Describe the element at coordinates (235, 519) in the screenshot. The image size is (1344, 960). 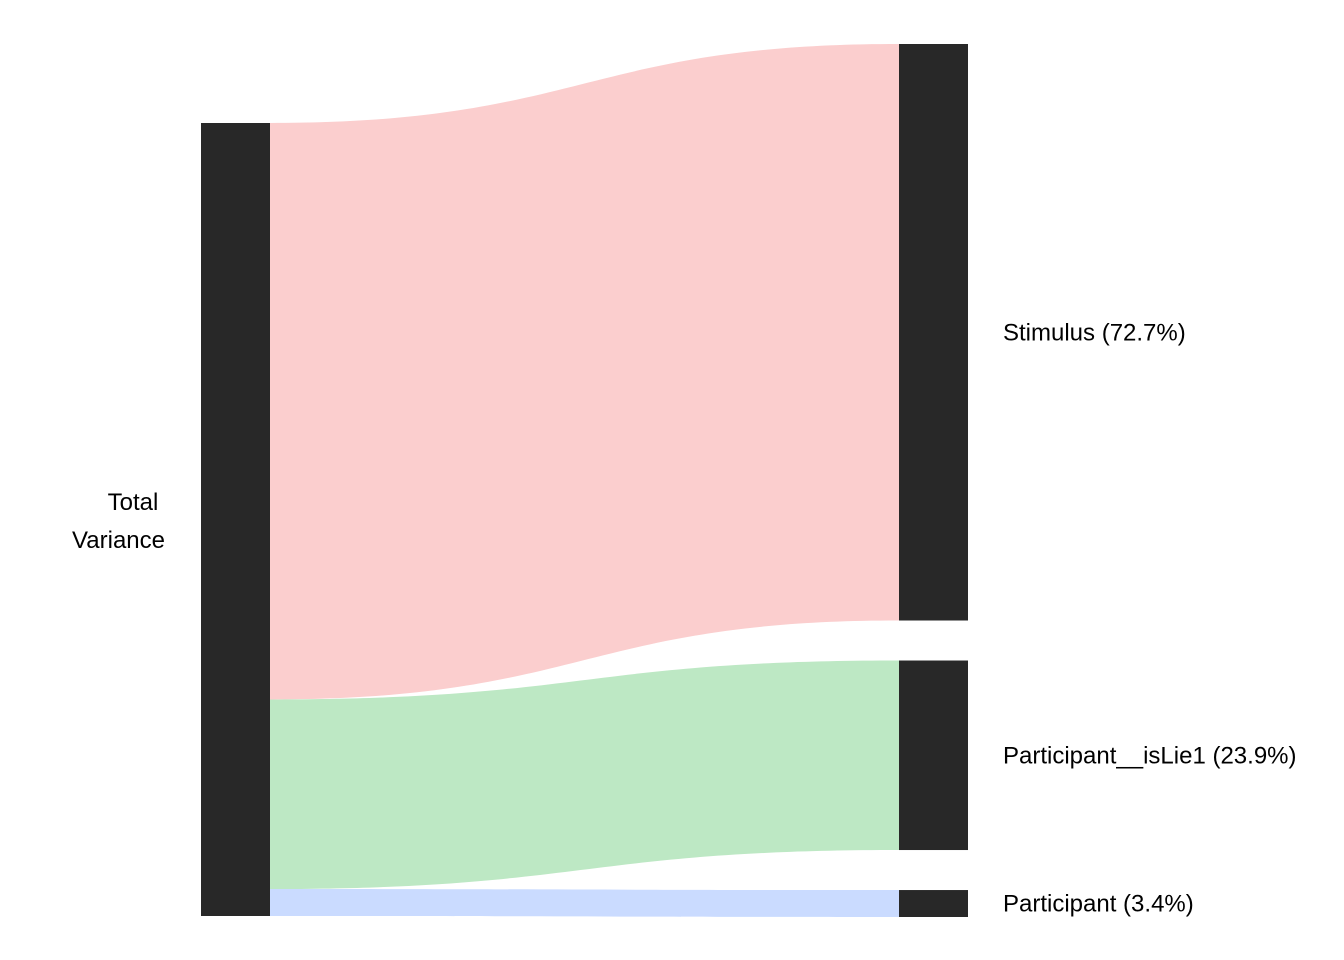
I see `source-node-total-variance` at that location.